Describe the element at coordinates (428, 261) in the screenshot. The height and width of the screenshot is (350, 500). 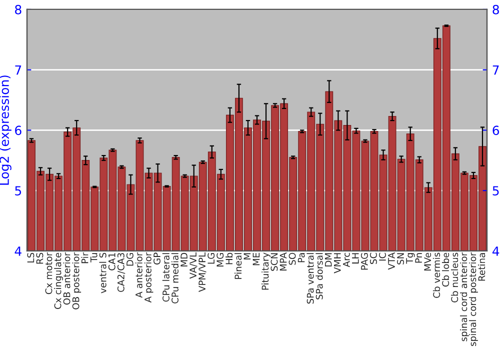
I see `x-tick-label: MVe` at that location.